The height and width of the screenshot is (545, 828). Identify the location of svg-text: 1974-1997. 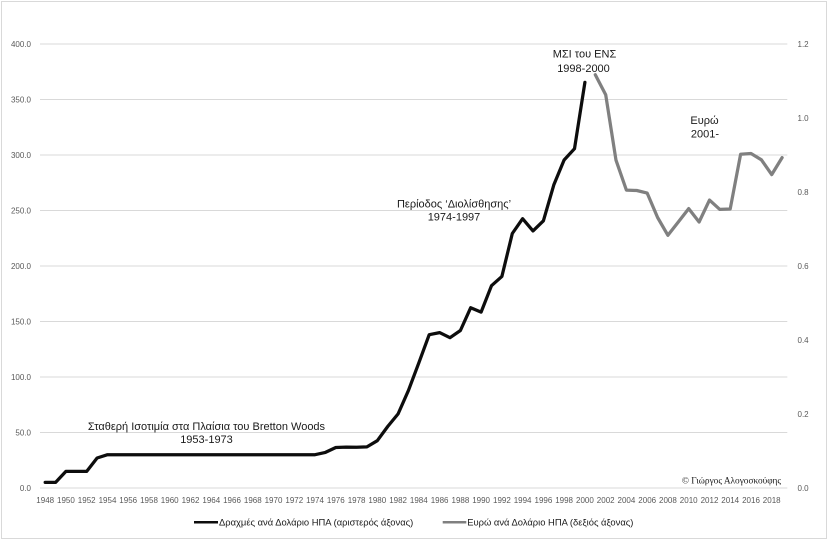
(454, 218).